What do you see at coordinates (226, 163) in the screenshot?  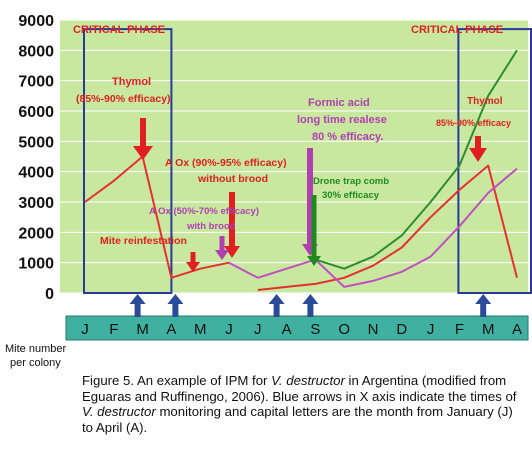 I see `aox-without-brood-label: A Ox (90%-95% efficacy)` at bounding box center [226, 163].